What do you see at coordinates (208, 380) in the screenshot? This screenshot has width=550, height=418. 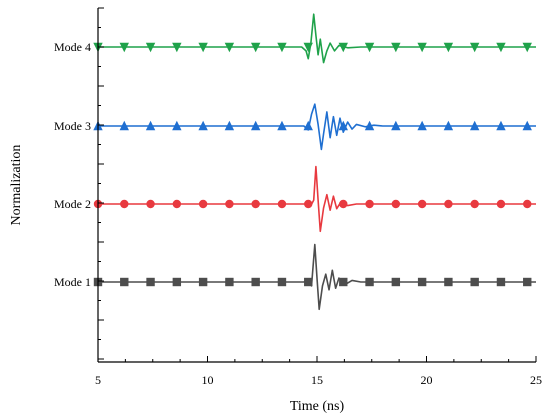 I see `x-tick-label: 10` at bounding box center [208, 380].